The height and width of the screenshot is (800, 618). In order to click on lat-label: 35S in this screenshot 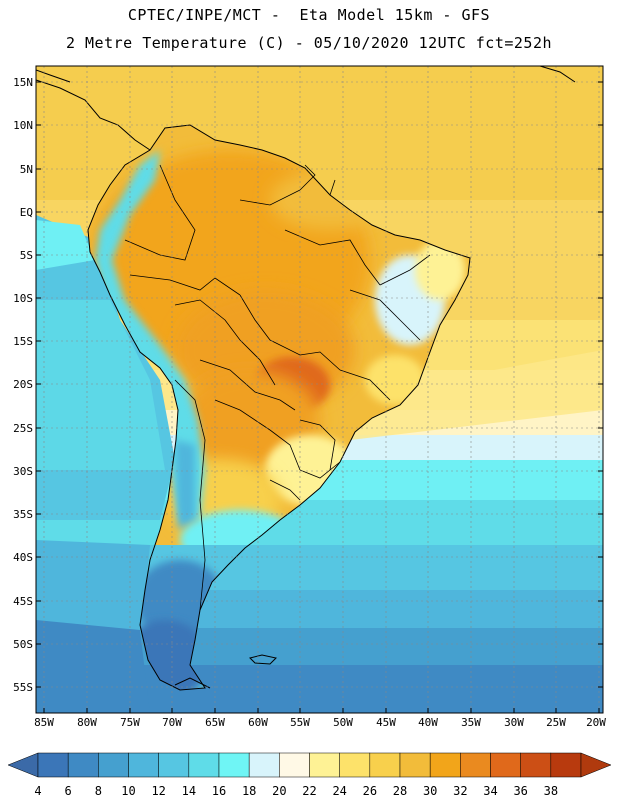, I will do `click(23, 514)`.